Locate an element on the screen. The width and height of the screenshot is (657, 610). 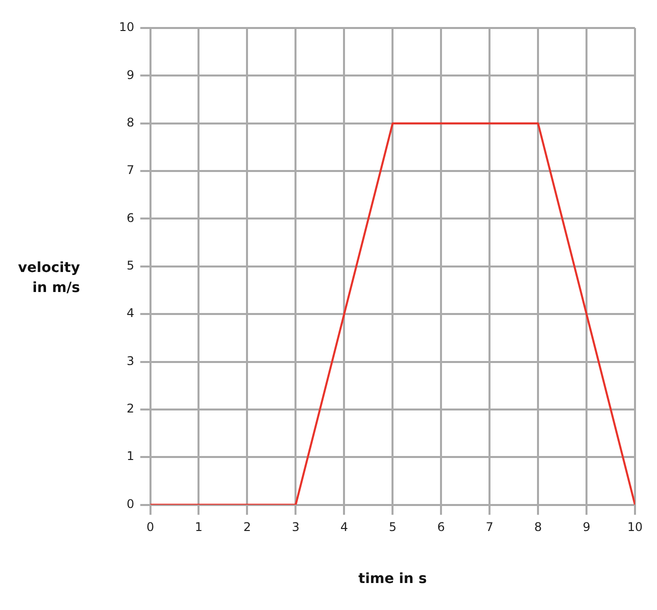
x-tick-label: 10 is located at coordinates (635, 527).